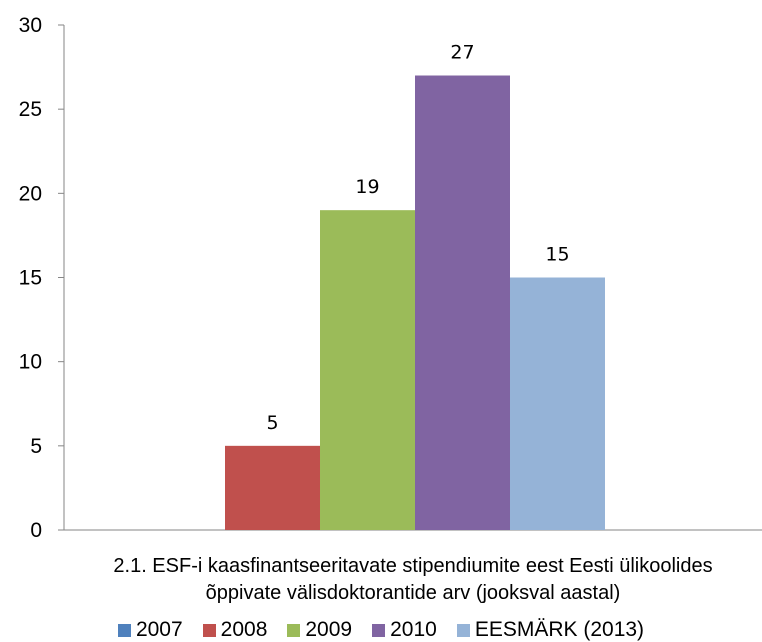 The height and width of the screenshot is (642, 762). Describe the element at coordinates (30, 193) in the screenshot. I see `y-tick-label: 20` at that location.